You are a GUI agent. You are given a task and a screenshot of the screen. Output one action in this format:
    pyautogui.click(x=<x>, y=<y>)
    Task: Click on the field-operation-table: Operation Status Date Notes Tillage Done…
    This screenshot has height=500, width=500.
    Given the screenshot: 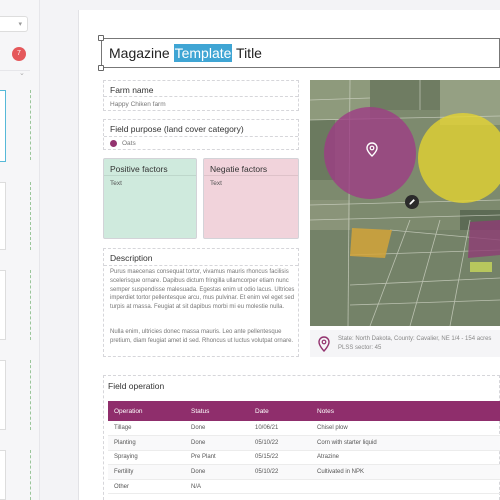 What is the action you would take?
    pyautogui.click(x=304, y=448)
    